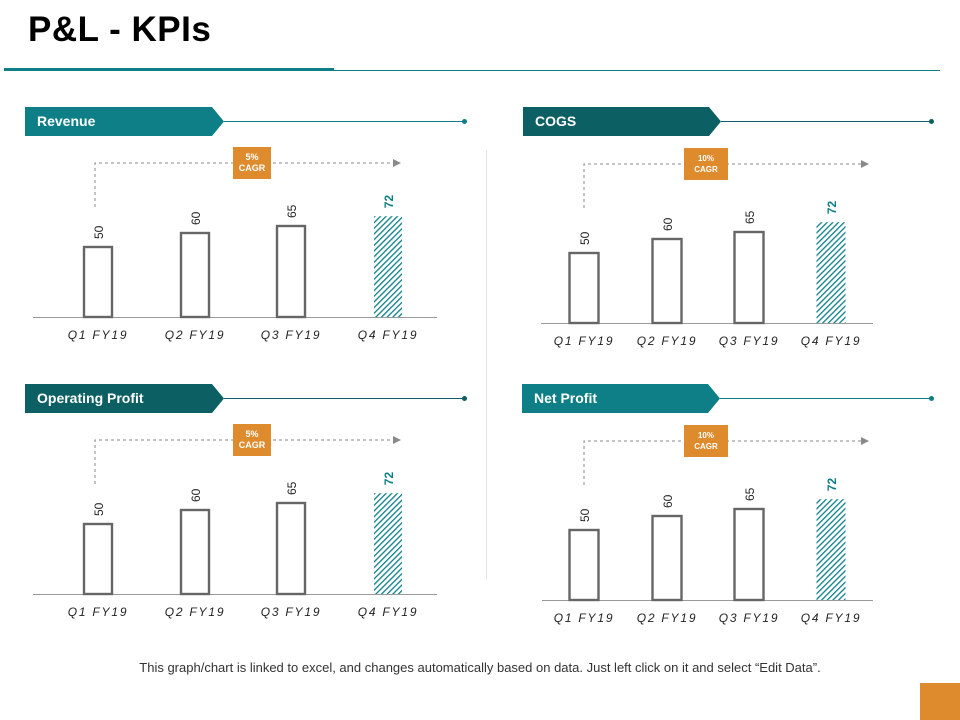 The height and width of the screenshot is (720, 960). What do you see at coordinates (940, 701) in the screenshot?
I see `corner-accent` at bounding box center [940, 701].